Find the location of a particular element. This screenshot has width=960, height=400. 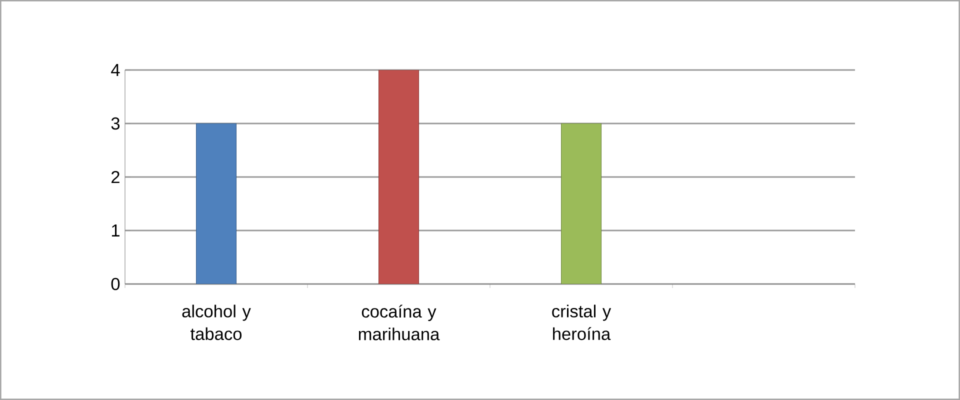

x-tick-label: cristal y heroína is located at coordinates (582, 322).